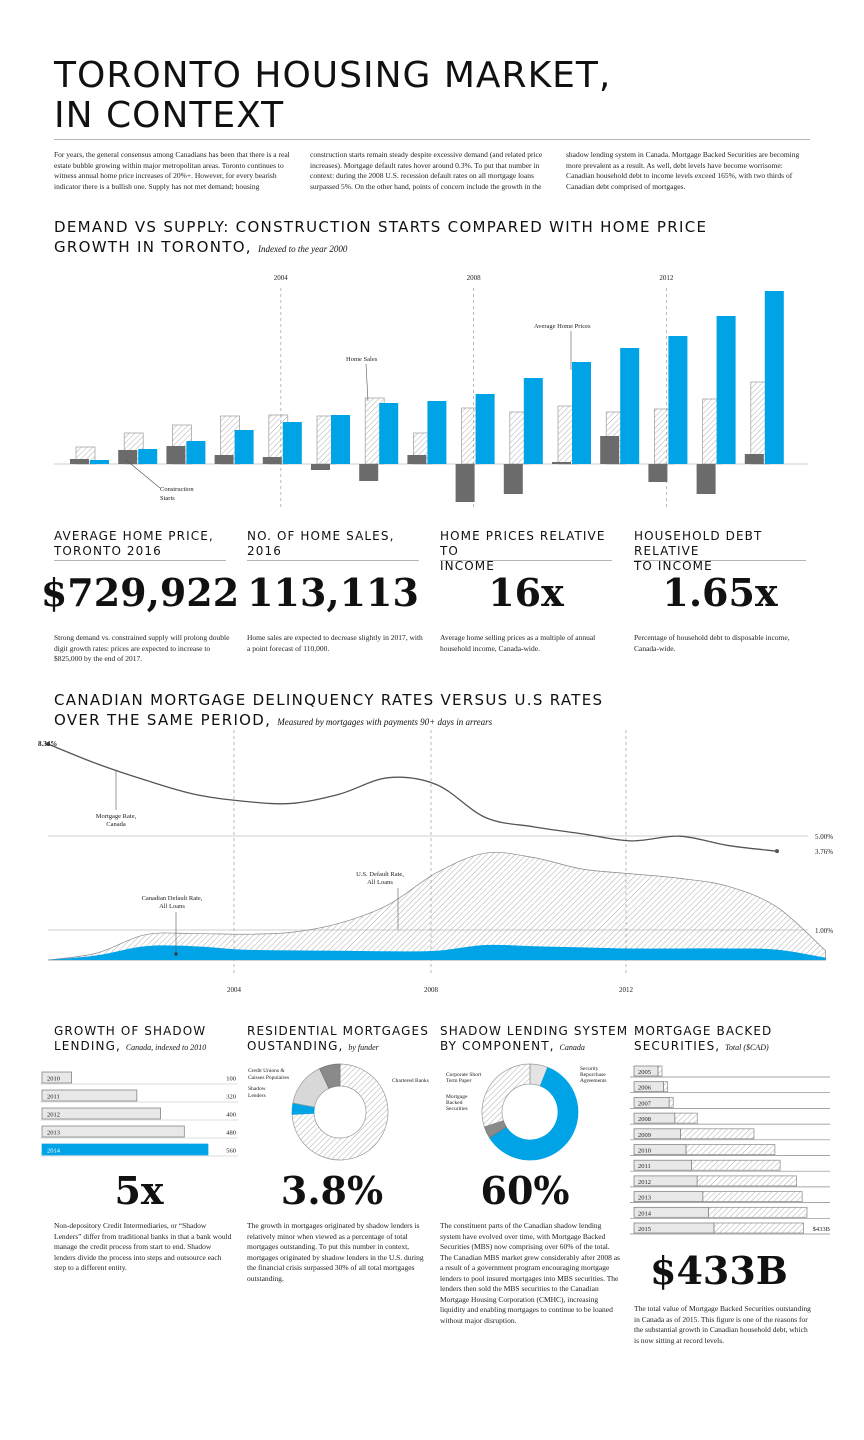 The height and width of the screenshot is (1440, 864). What do you see at coordinates (332, 1190) in the screenshot?
I see `panel-value: 3.8%` at bounding box center [332, 1190].